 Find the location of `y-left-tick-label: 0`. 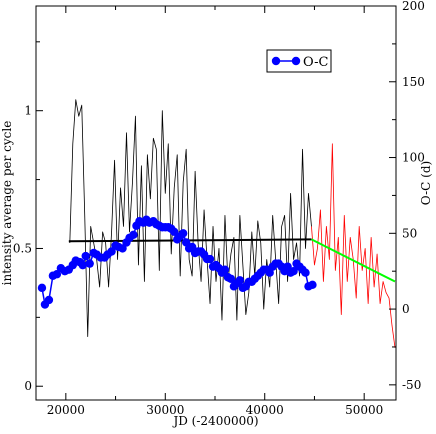

y-left-tick-label: 0 is located at coordinates (28, 386).